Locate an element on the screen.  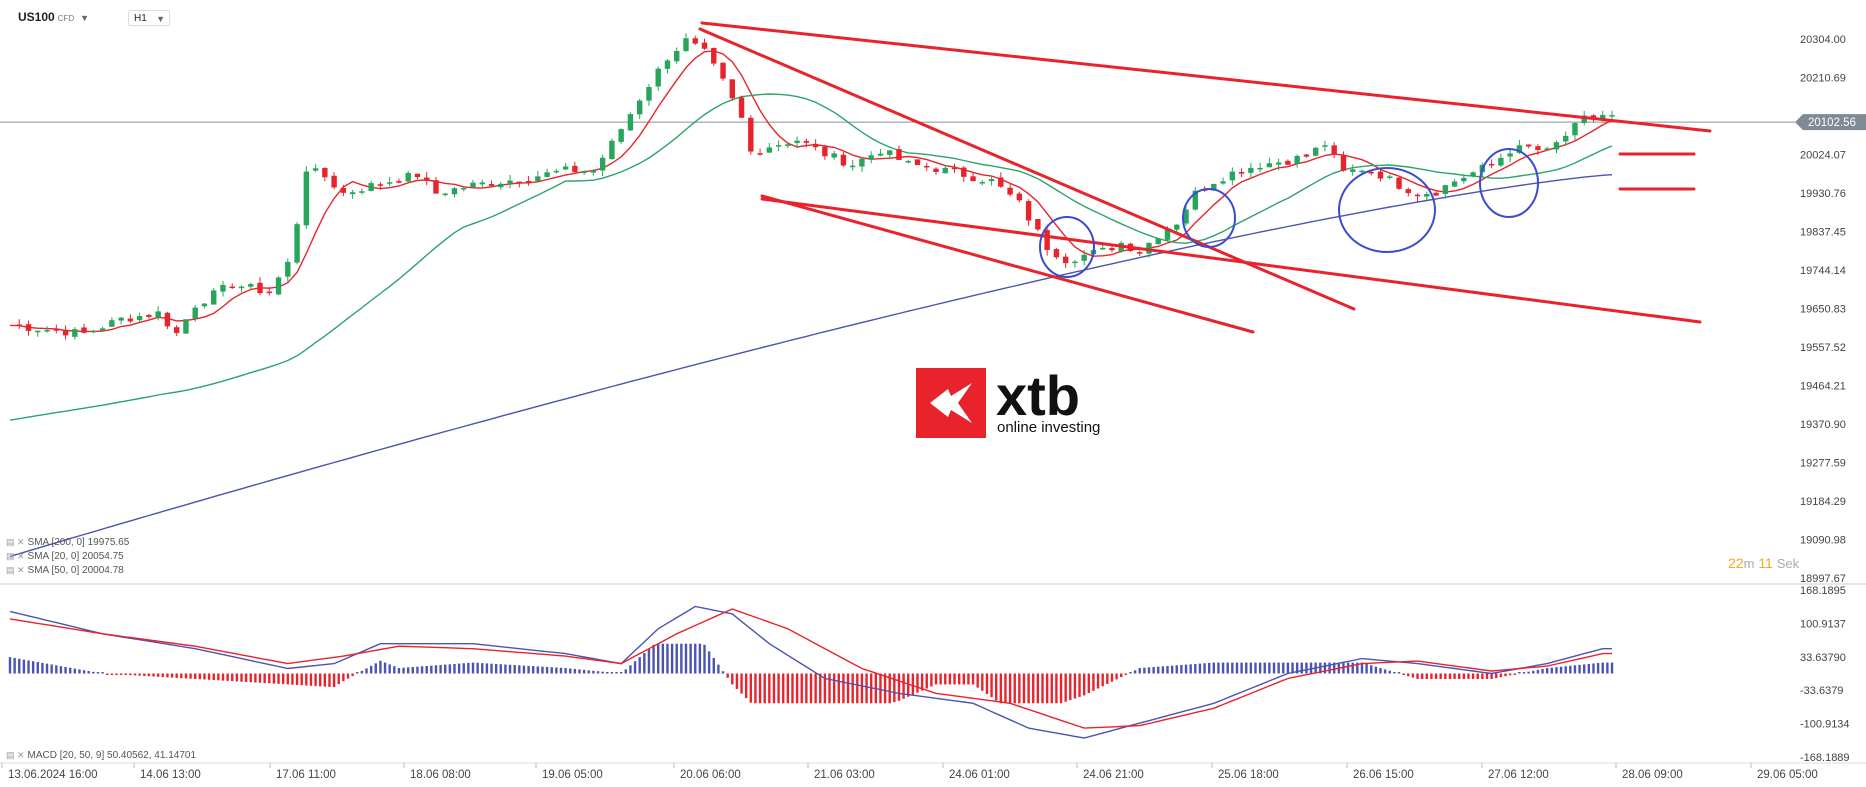
macd-tick-label: 100.9137 is located at coordinates (1823, 624).